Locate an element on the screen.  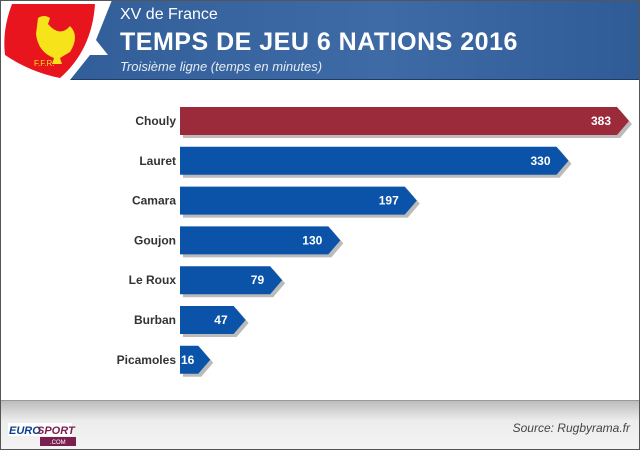
category-label: Burban is located at coordinates (155, 320).